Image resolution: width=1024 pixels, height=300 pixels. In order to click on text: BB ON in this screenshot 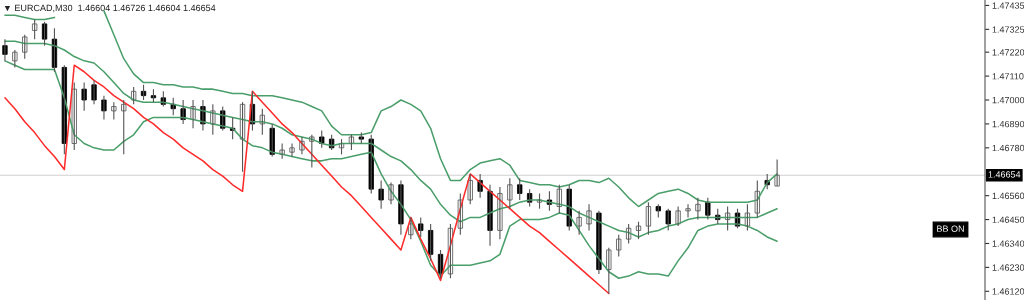, I will do `click(950, 228)`.